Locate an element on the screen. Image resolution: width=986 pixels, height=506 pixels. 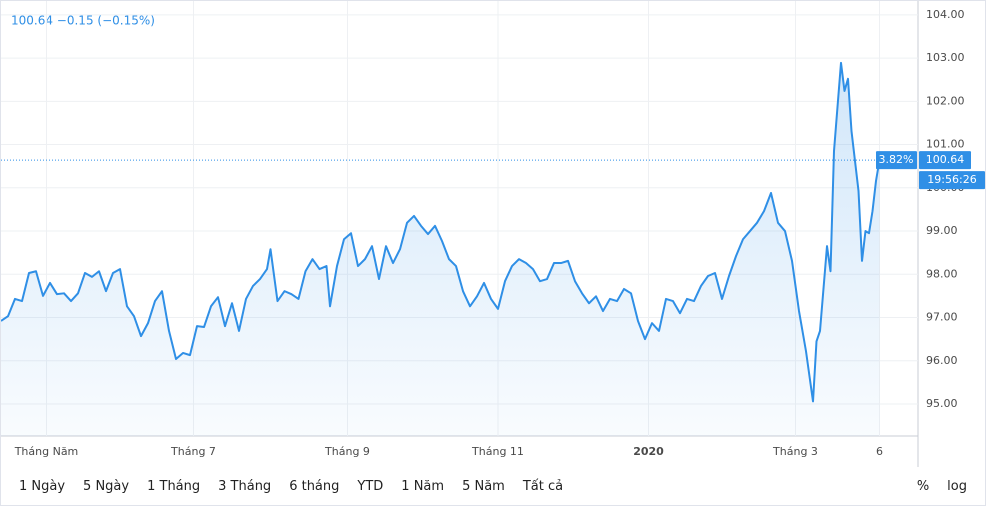
scale-buttons: % log is located at coordinates (951, 486).